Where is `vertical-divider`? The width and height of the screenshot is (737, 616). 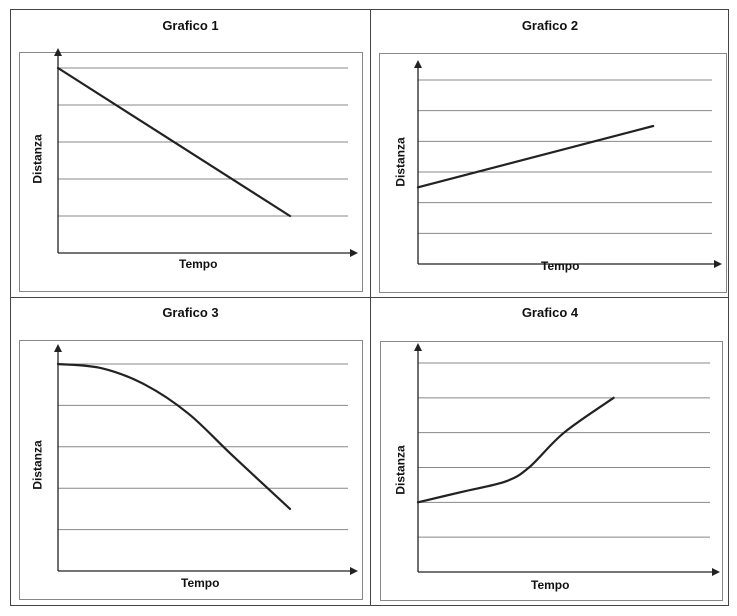 vertical-divider is located at coordinates (370, 307).